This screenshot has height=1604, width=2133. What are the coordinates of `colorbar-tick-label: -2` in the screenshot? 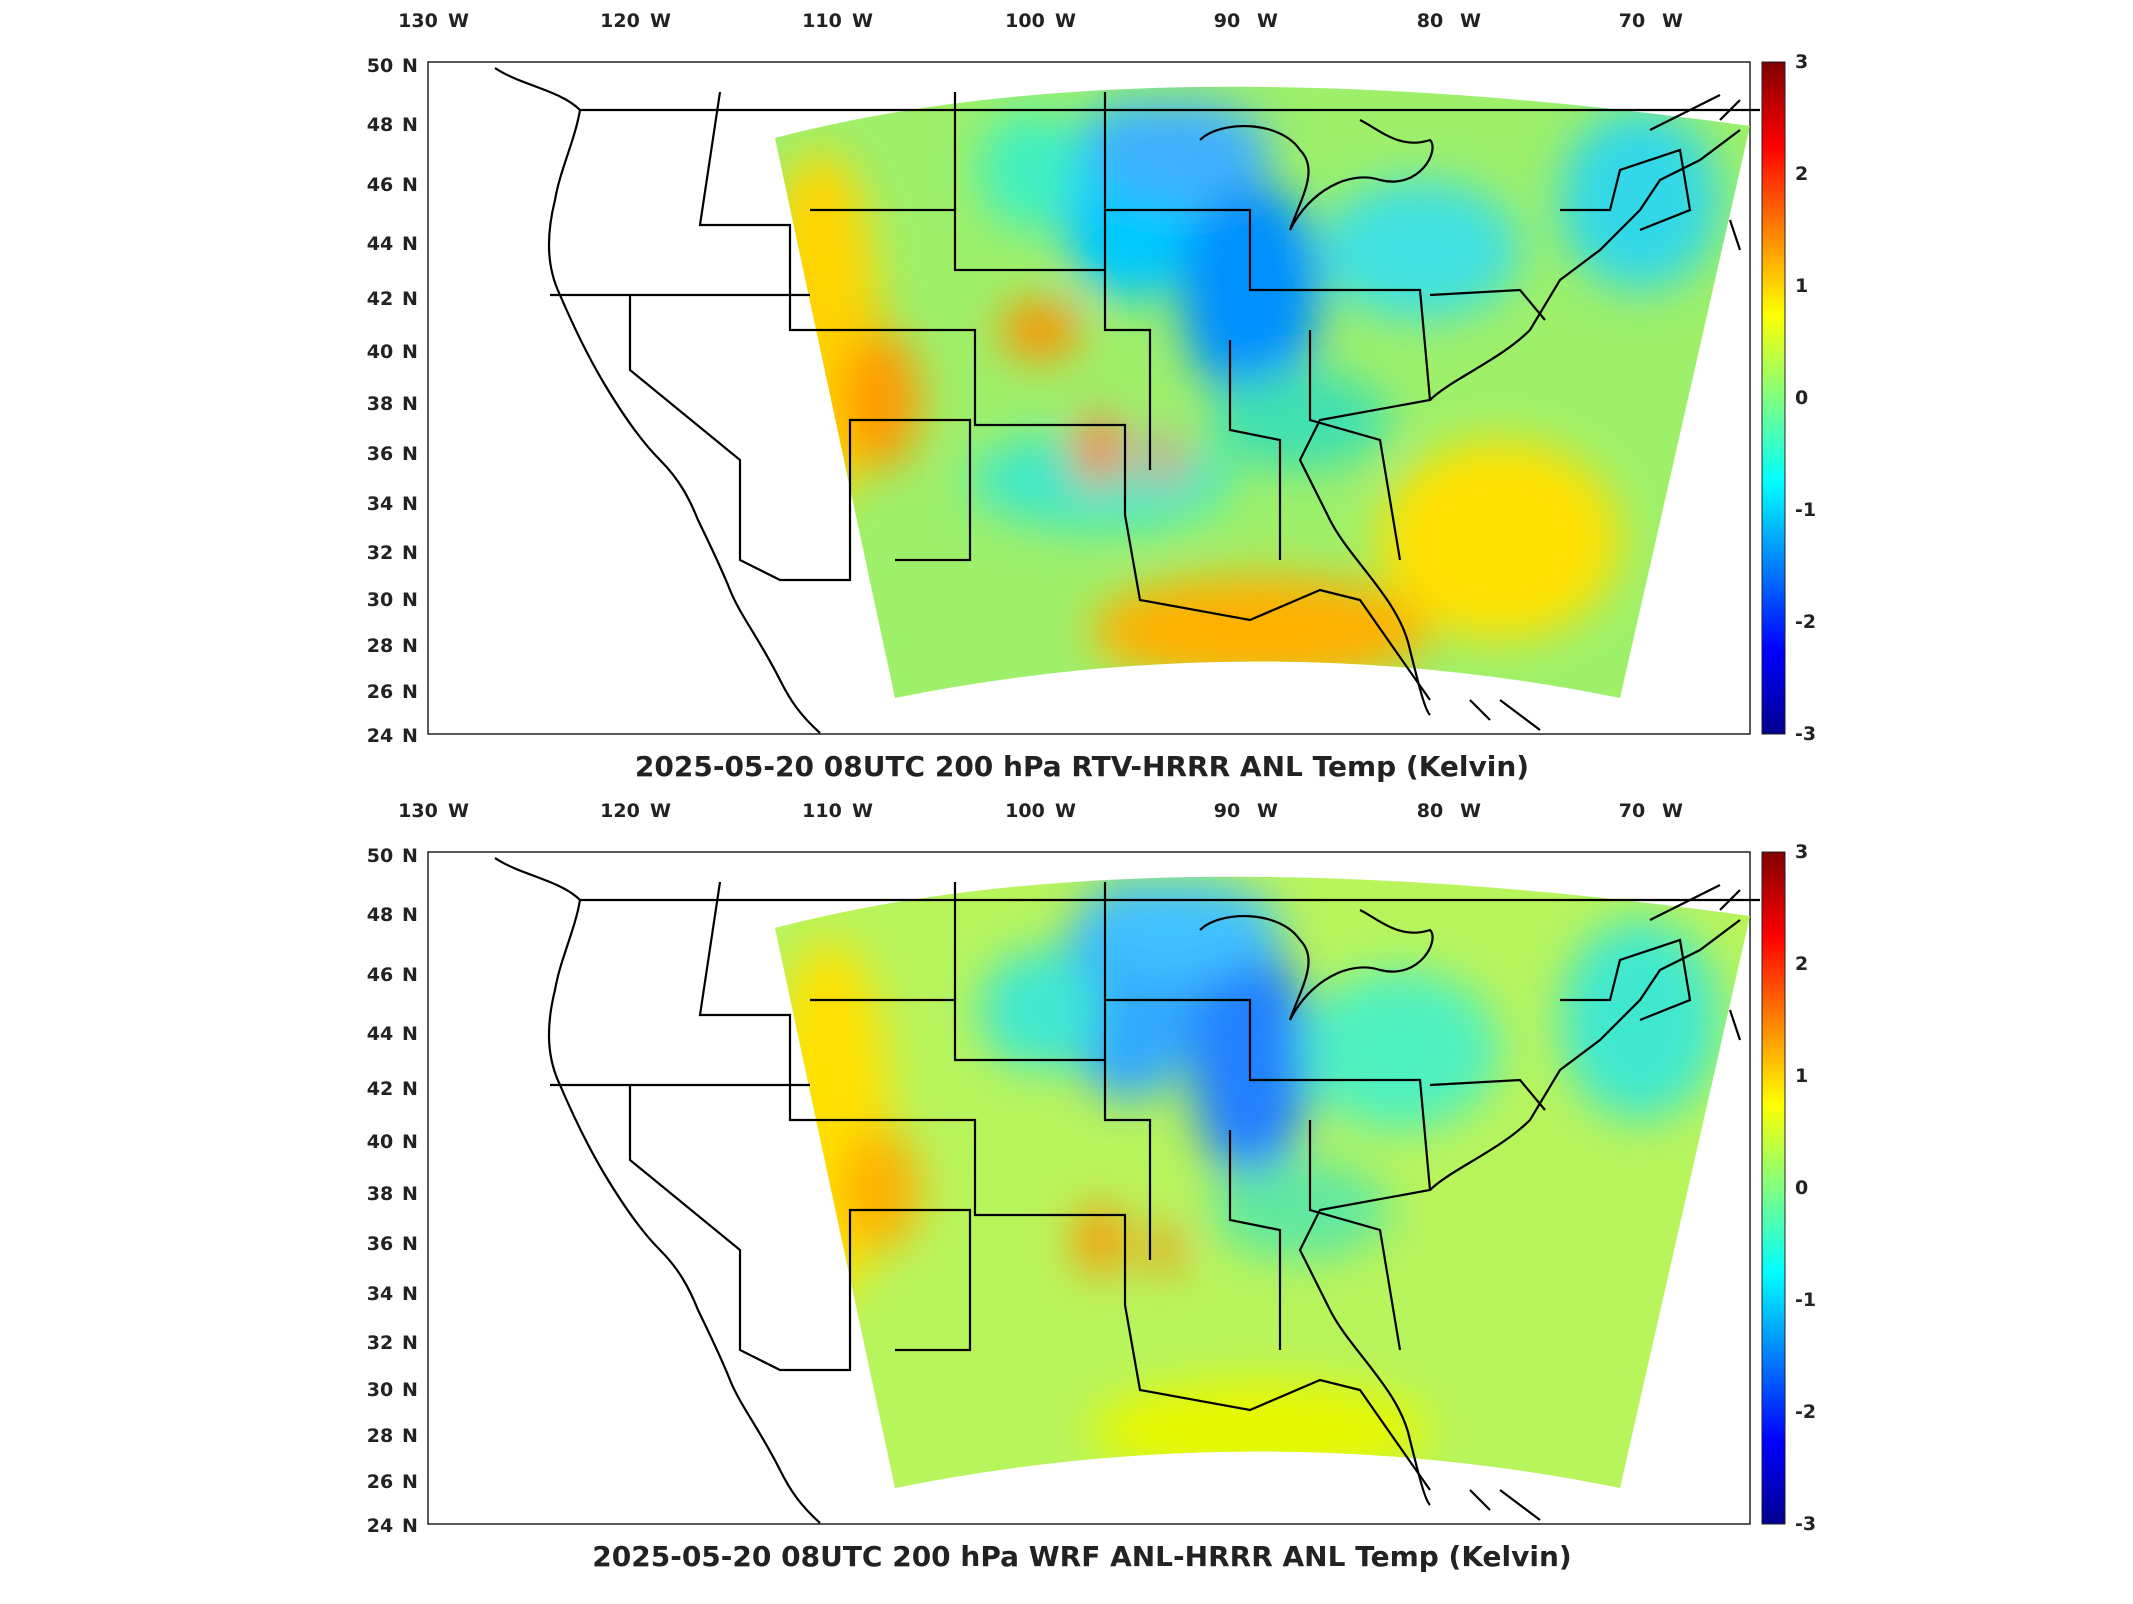 It's located at (1805, 622).